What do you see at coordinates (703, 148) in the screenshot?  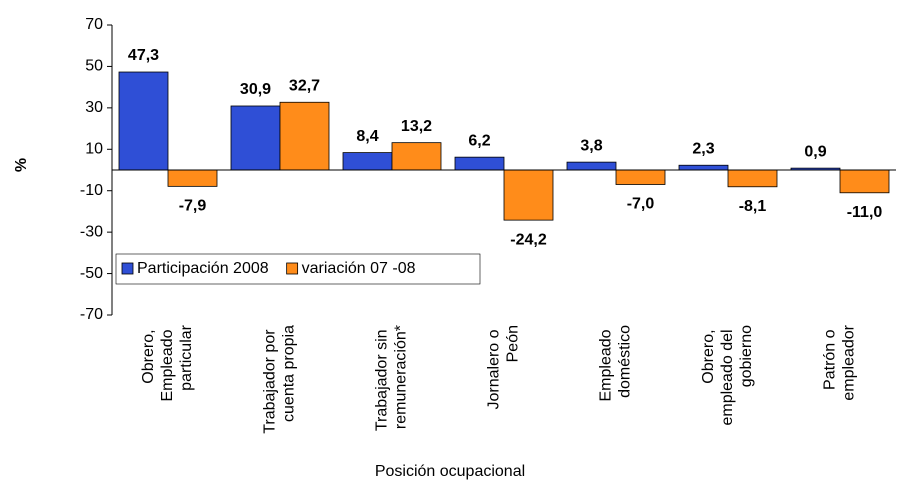 I see `value-label: 2,3` at bounding box center [703, 148].